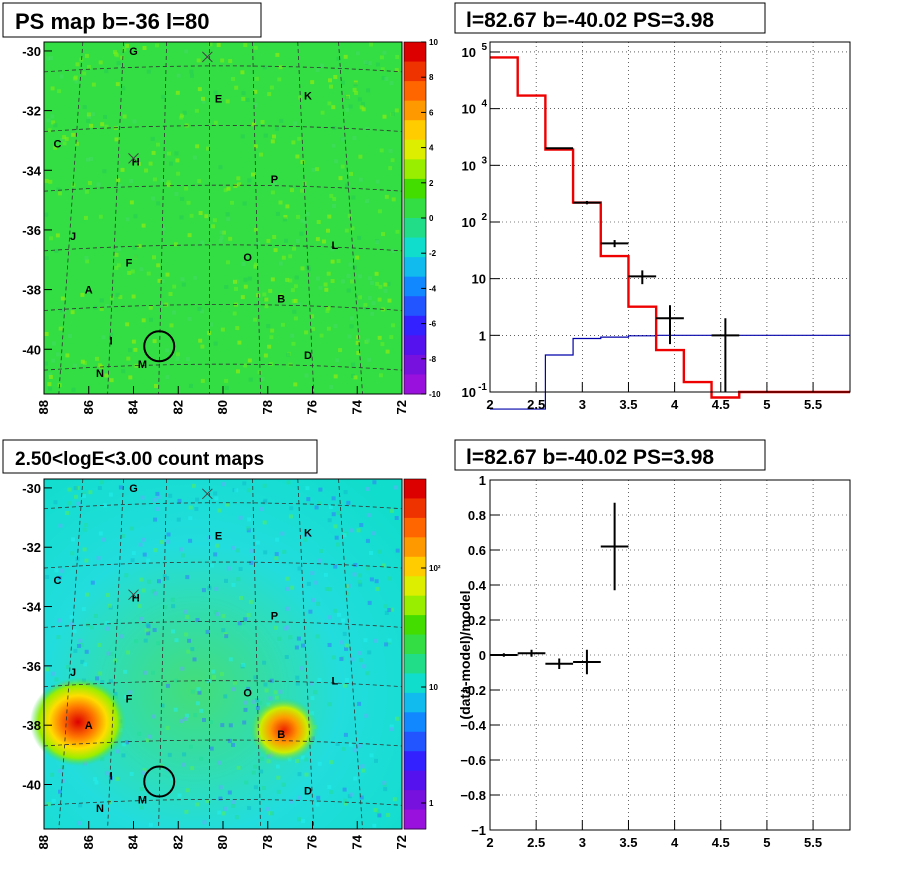 The height and width of the screenshot is (875, 898). Describe the element at coordinates (473, 725) in the screenshot. I see `y-tick-label: −0.4` at that location.